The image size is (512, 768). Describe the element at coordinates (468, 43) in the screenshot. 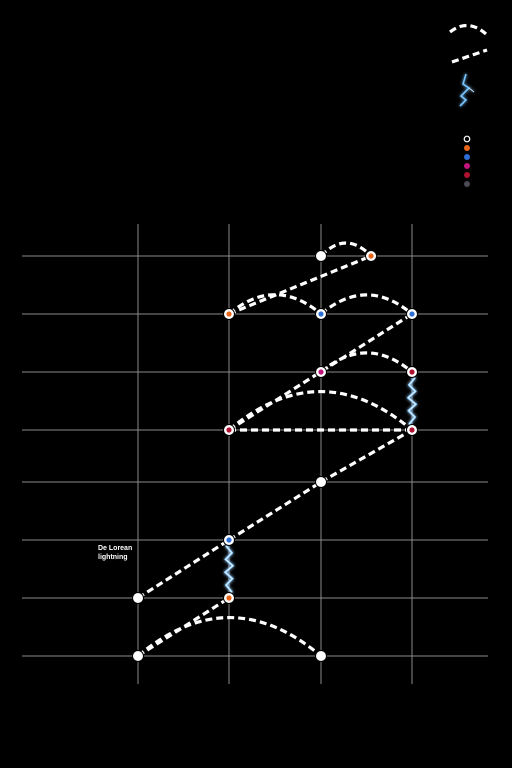

I see `dashed-arc-icon` at that location.